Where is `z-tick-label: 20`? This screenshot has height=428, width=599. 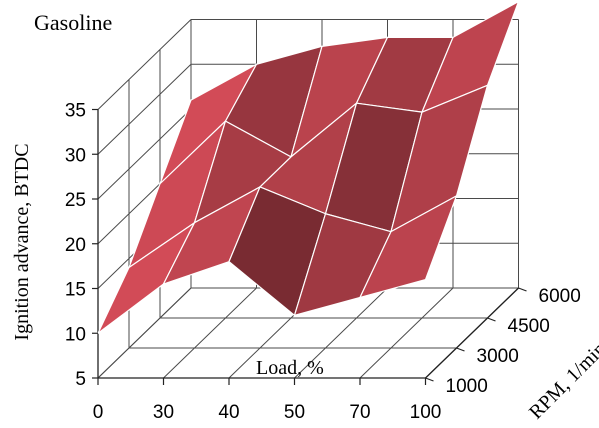
z-tick-label: 20 is located at coordinates (75, 245).